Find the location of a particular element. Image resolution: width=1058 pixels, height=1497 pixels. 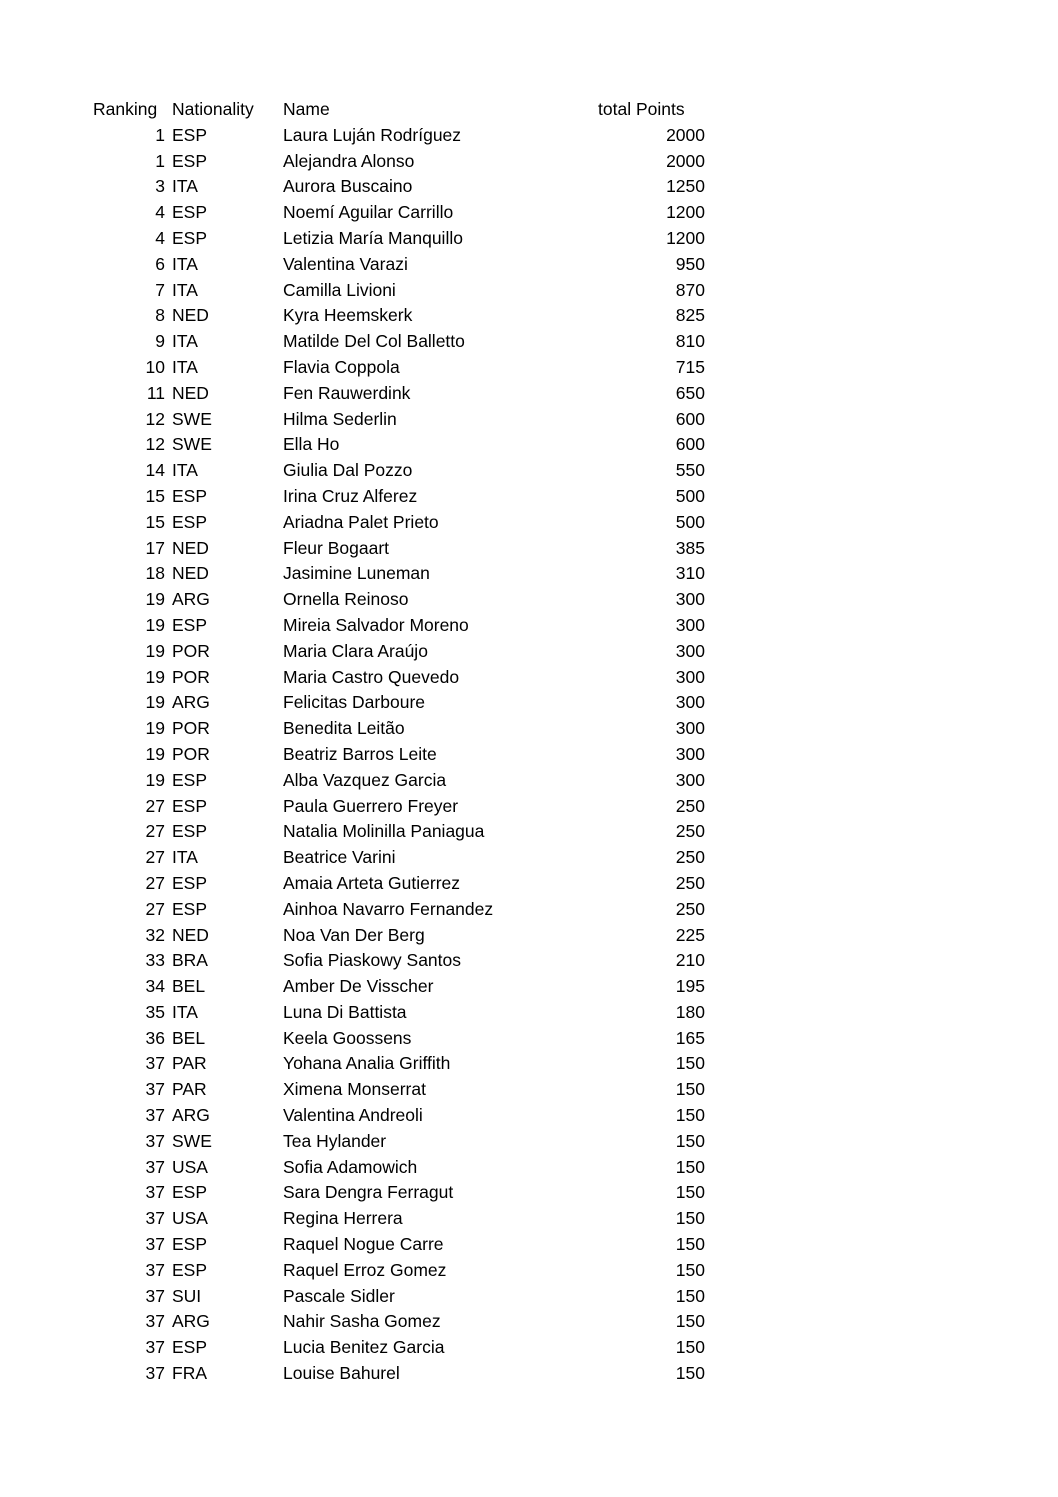

cell-ranking: 36 is located at coordinates (155, 1037).